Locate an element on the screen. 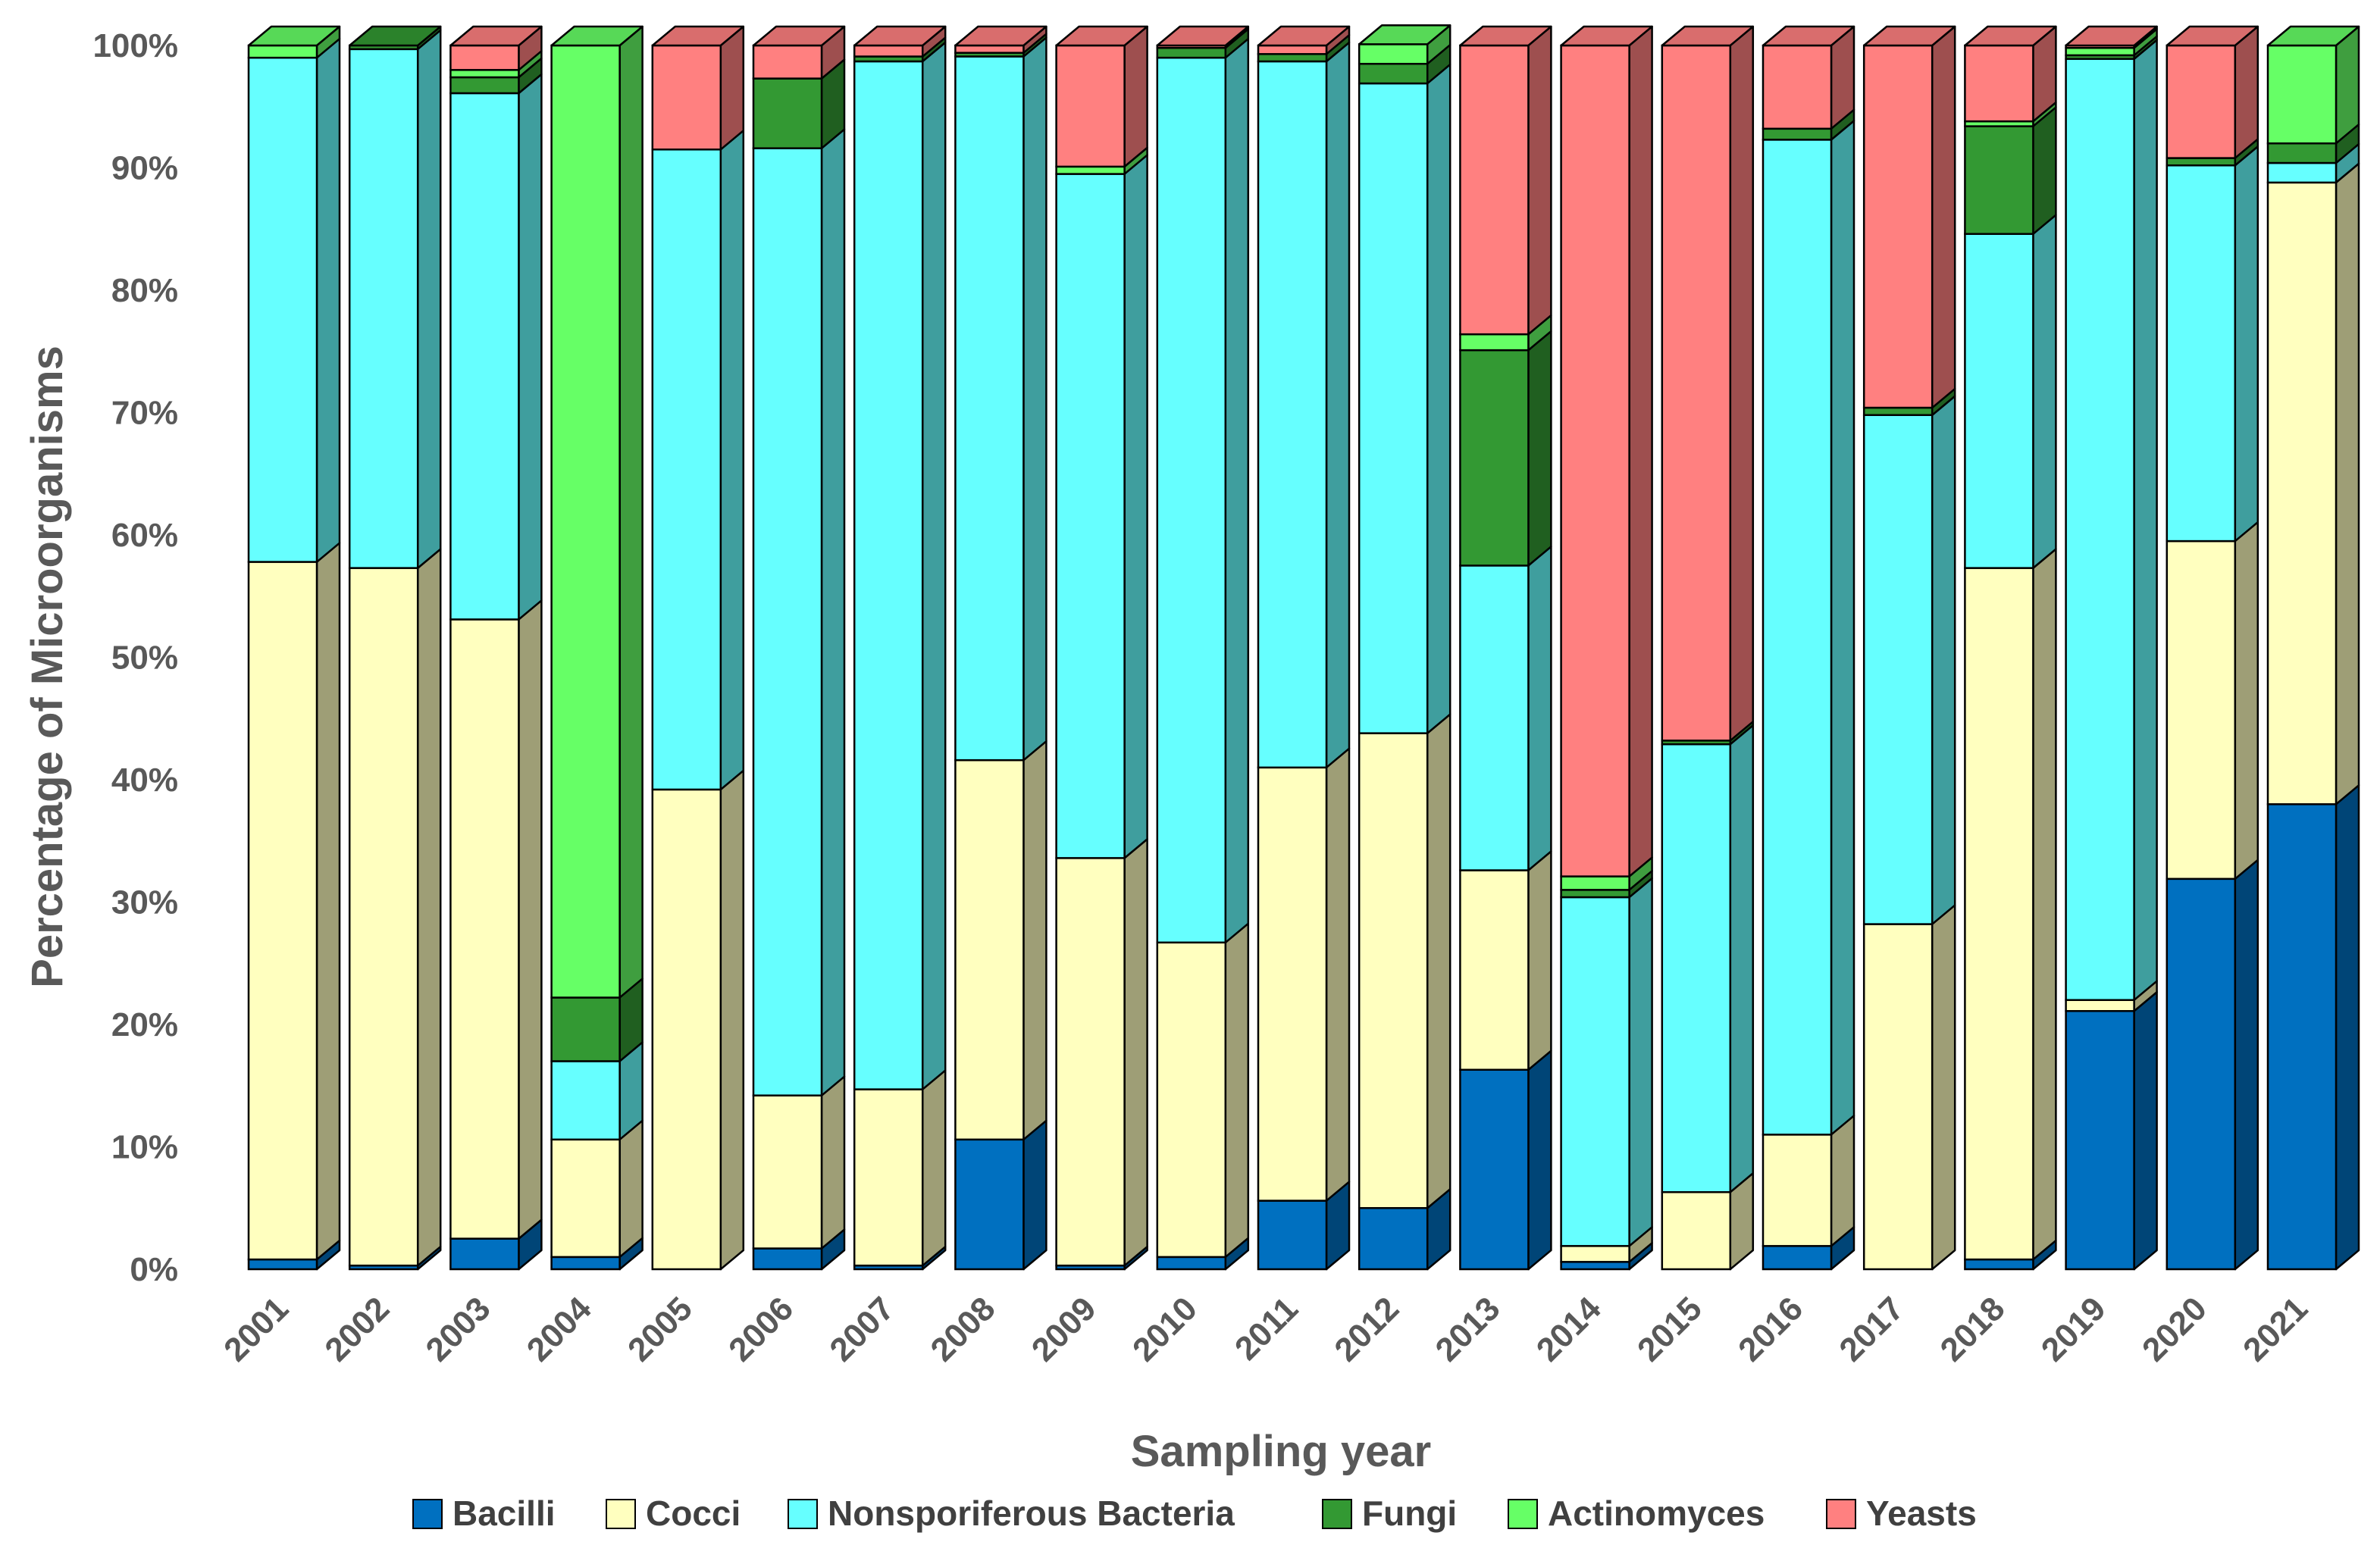 The width and height of the screenshot is (2380, 1564). bar-top-2016 is located at coordinates (1809, 36).